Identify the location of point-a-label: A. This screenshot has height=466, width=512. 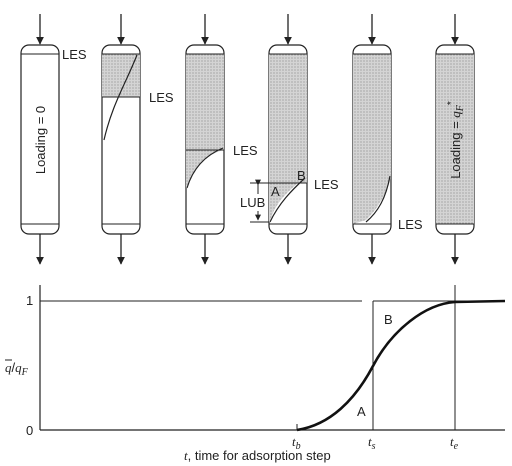
(275, 191).